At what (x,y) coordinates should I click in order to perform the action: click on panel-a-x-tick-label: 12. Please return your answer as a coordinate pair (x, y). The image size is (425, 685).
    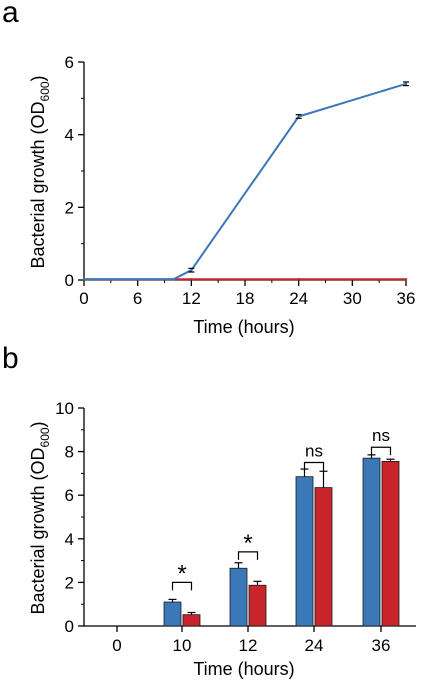
    Looking at the image, I should click on (191, 298).